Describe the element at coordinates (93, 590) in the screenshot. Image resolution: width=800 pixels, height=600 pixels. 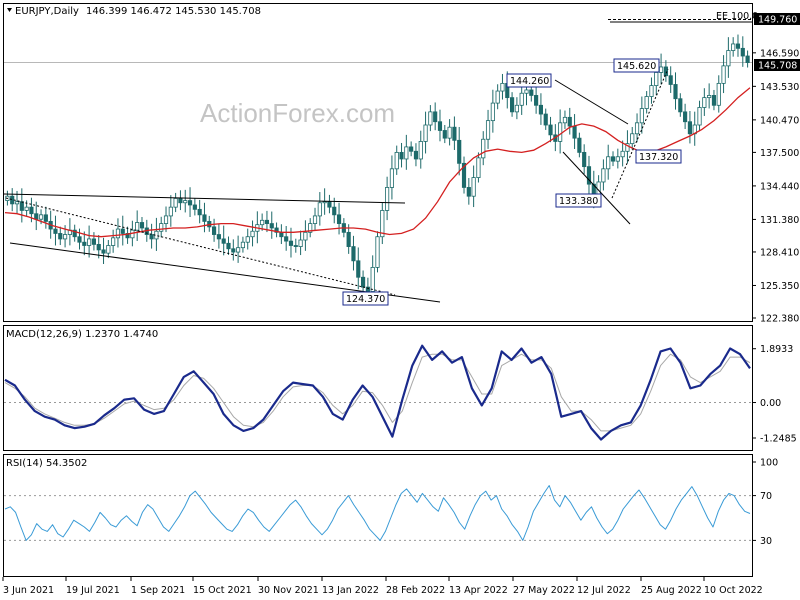
I see `date-tick-label: 19 Jul 2021` at that location.